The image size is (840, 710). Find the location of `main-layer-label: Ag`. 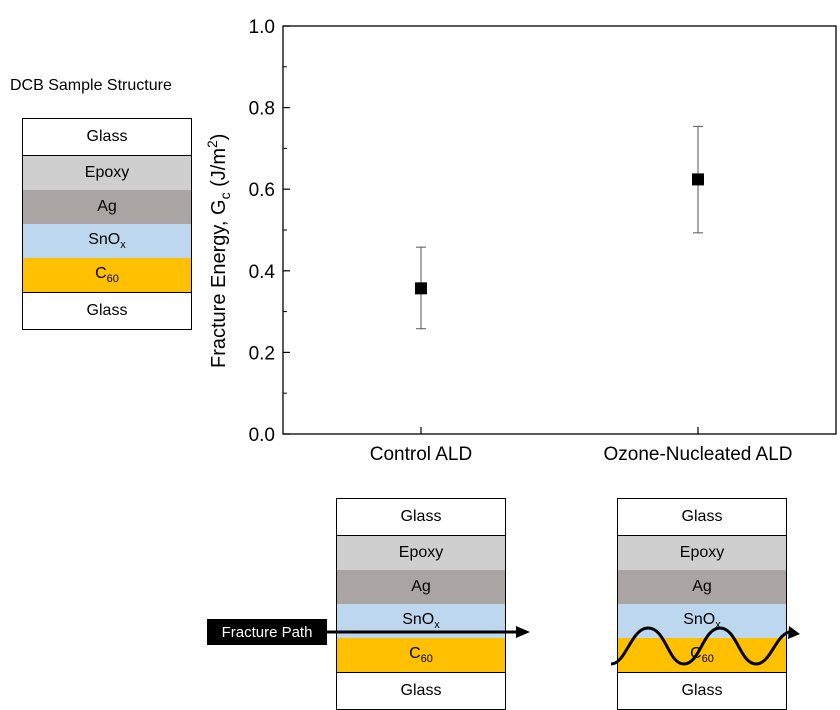

main-layer-label: Ag is located at coordinates (107, 206).